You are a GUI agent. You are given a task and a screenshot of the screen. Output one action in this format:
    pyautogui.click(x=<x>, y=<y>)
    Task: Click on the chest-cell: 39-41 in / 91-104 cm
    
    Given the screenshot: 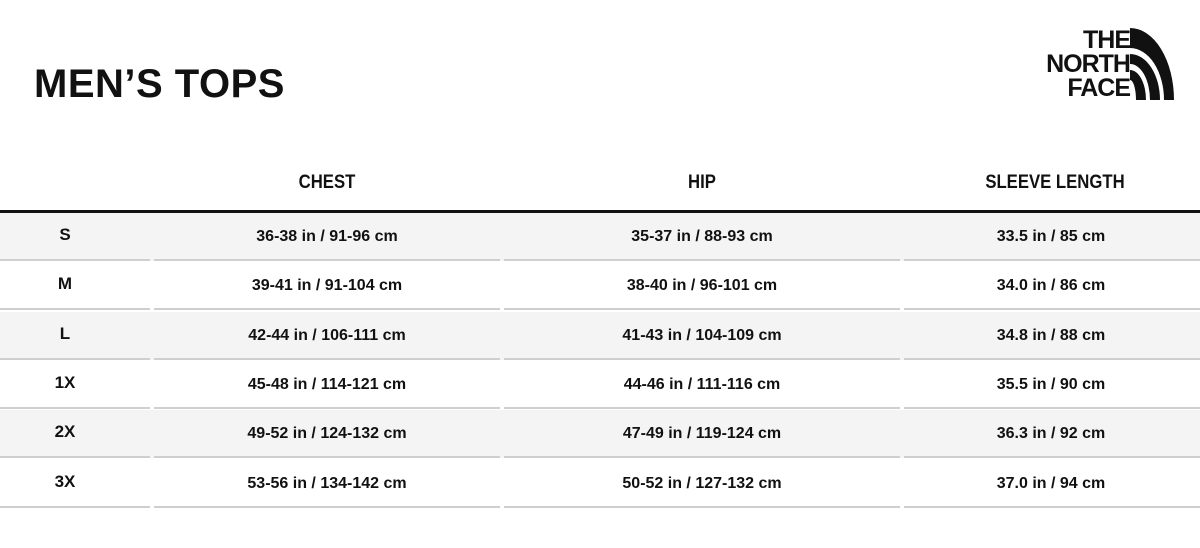 What is the action you would take?
    pyautogui.click(x=327, y=286)
    